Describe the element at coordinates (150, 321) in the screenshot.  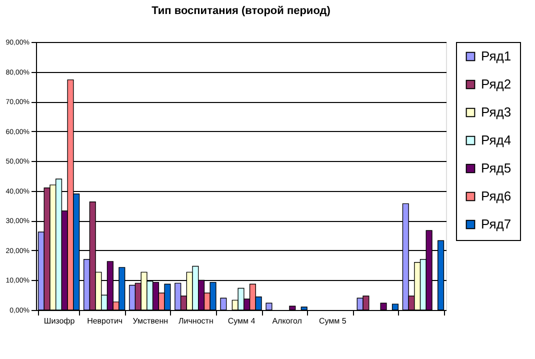
I see `x-tick-label: Умственн` at that location.